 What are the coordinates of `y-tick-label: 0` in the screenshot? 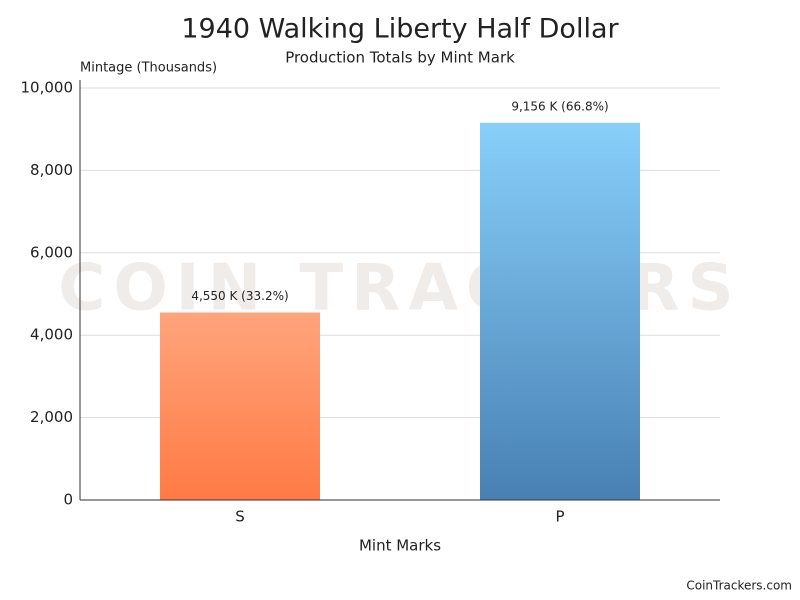 It's located at (68, 500).